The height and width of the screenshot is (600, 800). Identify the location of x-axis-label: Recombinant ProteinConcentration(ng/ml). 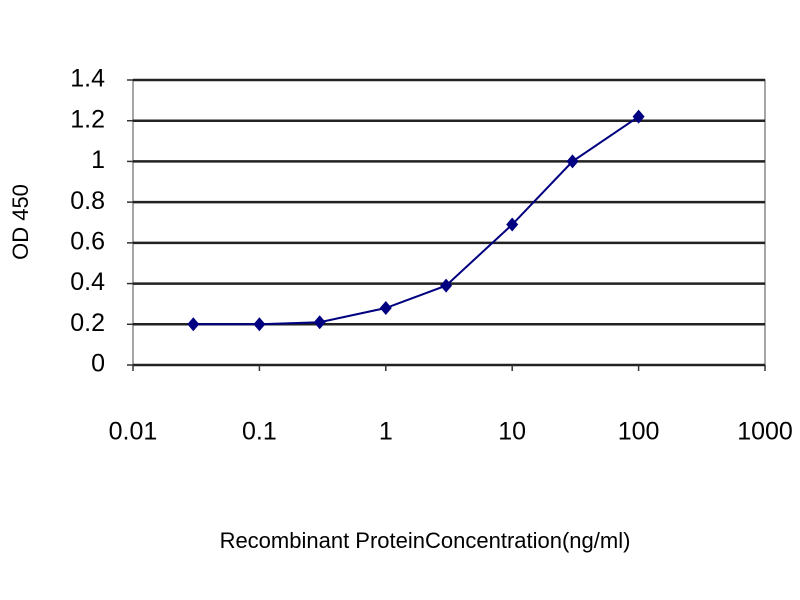
(425, 540).